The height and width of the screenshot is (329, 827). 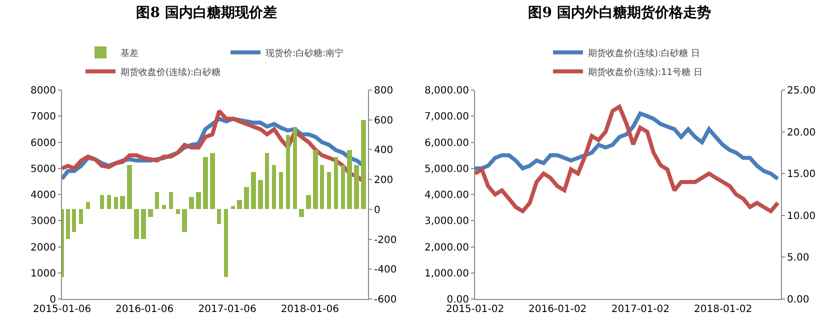 I want to click on y2-tick-label: -400, so click(x=385, y=270).